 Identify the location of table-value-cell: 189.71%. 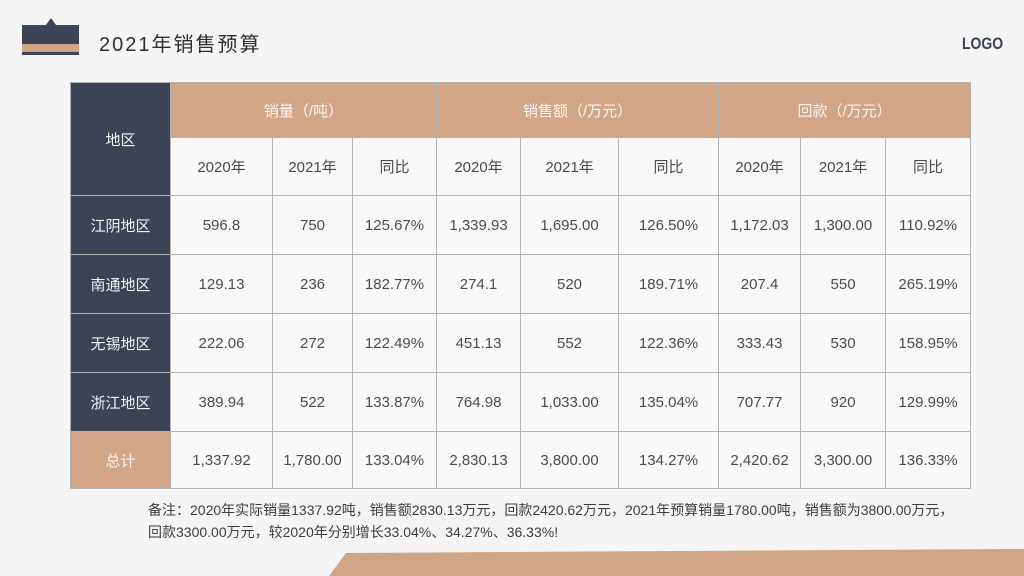
(669, 284).